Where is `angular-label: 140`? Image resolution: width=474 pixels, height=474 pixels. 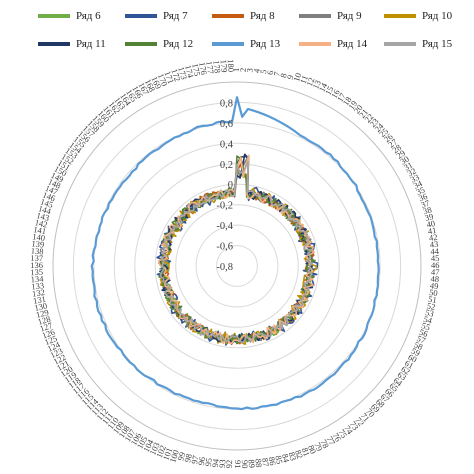 angular-label: 140 is located at coordinates (39, 237).